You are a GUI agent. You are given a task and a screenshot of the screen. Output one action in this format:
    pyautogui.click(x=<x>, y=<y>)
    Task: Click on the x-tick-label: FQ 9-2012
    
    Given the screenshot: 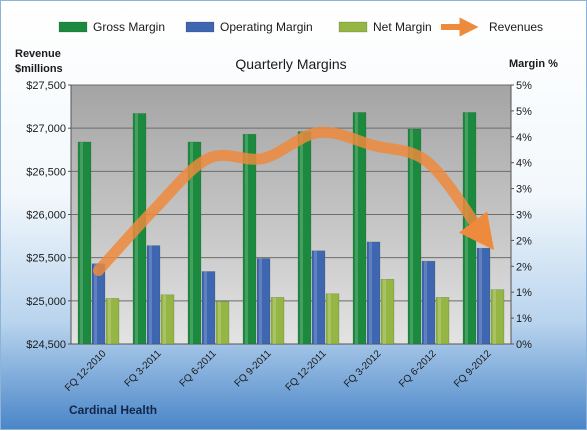 What is the action you would take?
    pyautogui.click(x=473, y=369)
    